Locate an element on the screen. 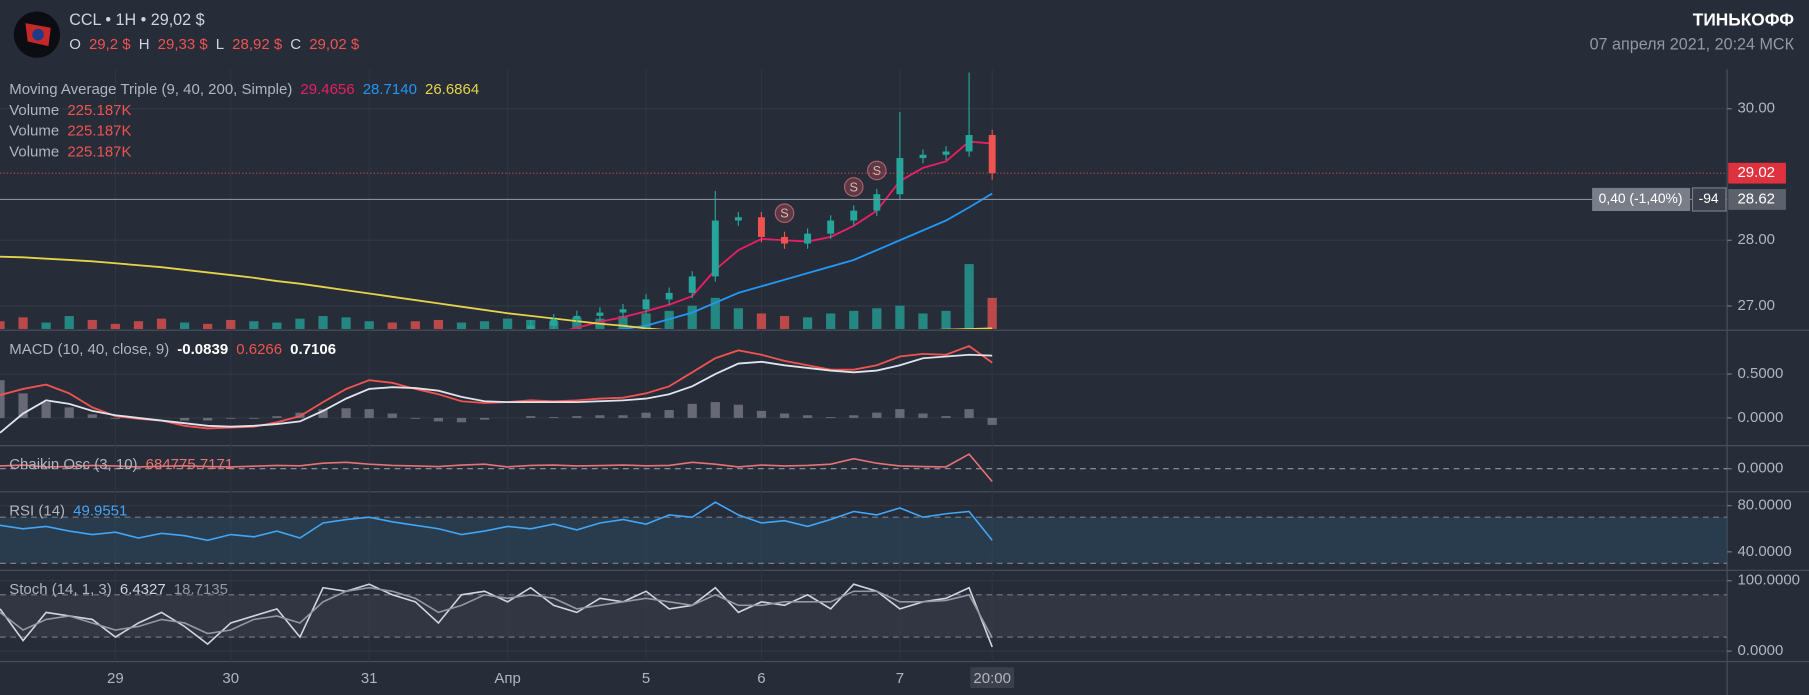  legend-value: 28.7140 is located at coordinates (390, 89).